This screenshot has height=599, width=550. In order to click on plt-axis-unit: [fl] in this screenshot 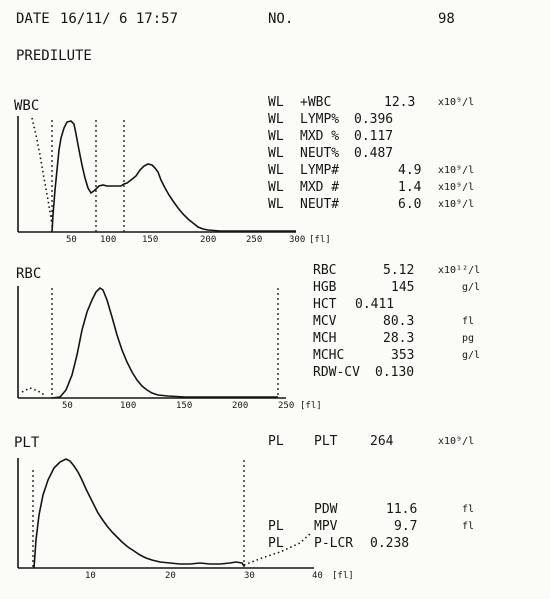, I will do `click(343, 576)`.